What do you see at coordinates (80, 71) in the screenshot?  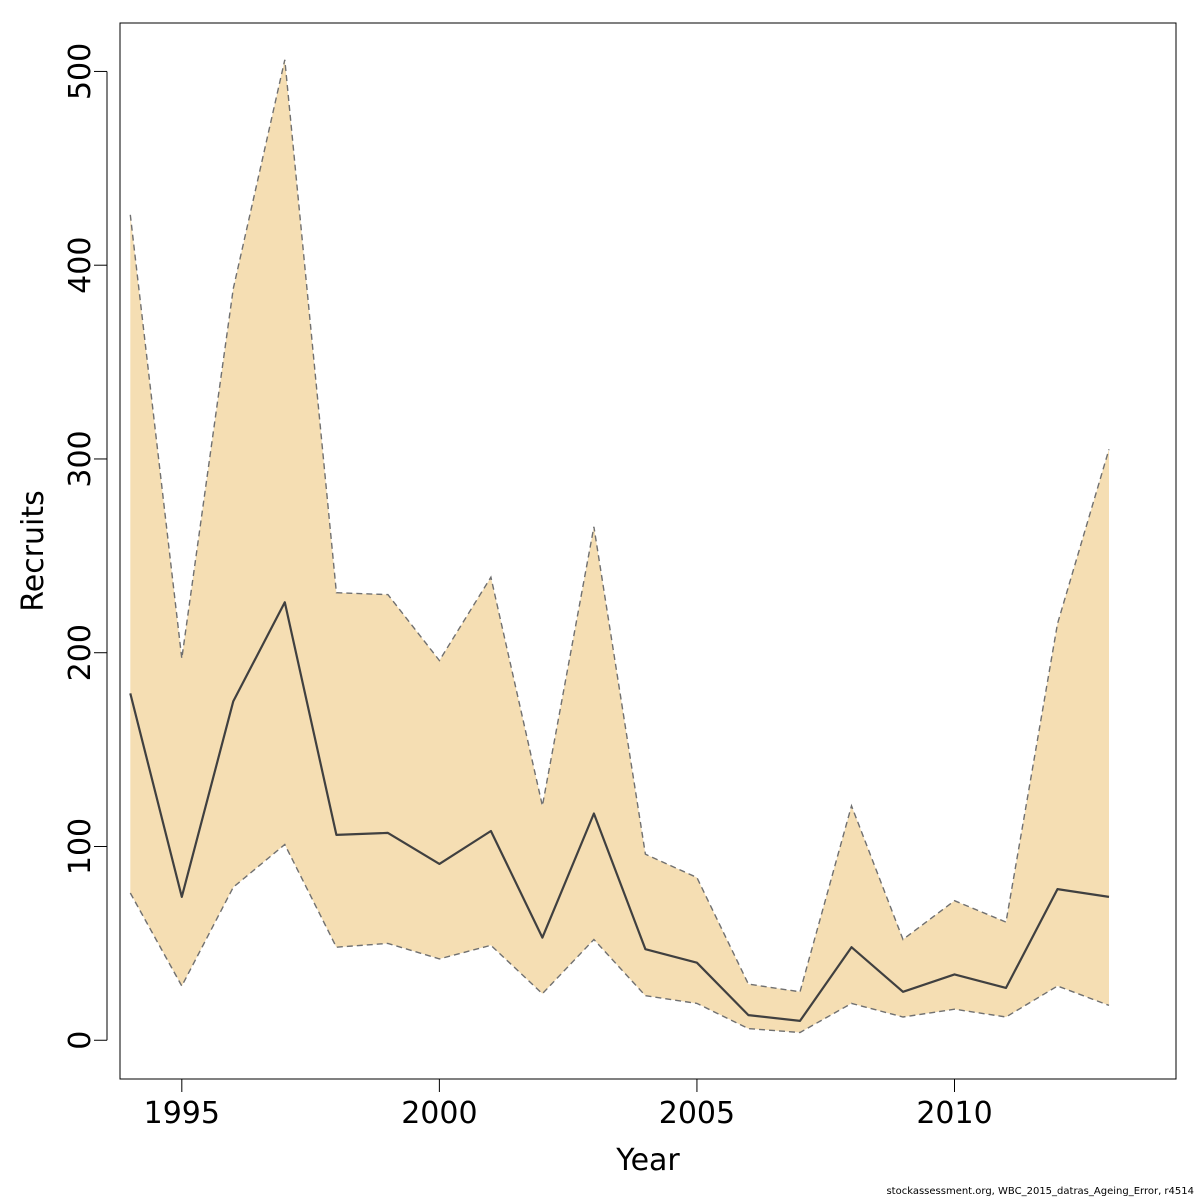 I see `y-tick-label: 500` at bounding box center [80, 71].